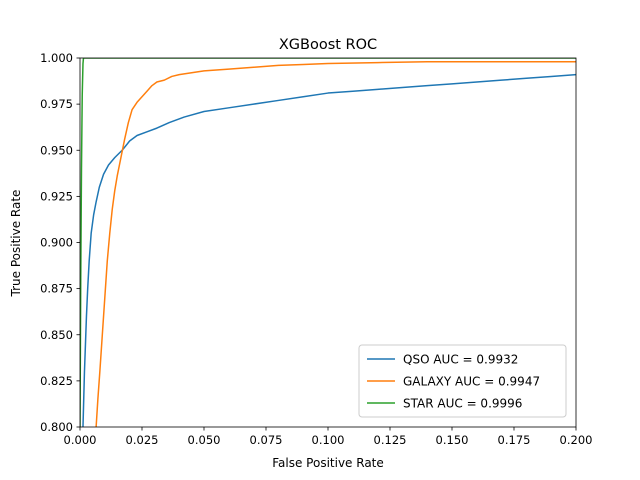 The height and width of the screenshot is (480, 640). What do you see at coordinates (514, 440) in the screenshot?
I see `x-tick-label: 0.175` at bounding box center [514, 440].